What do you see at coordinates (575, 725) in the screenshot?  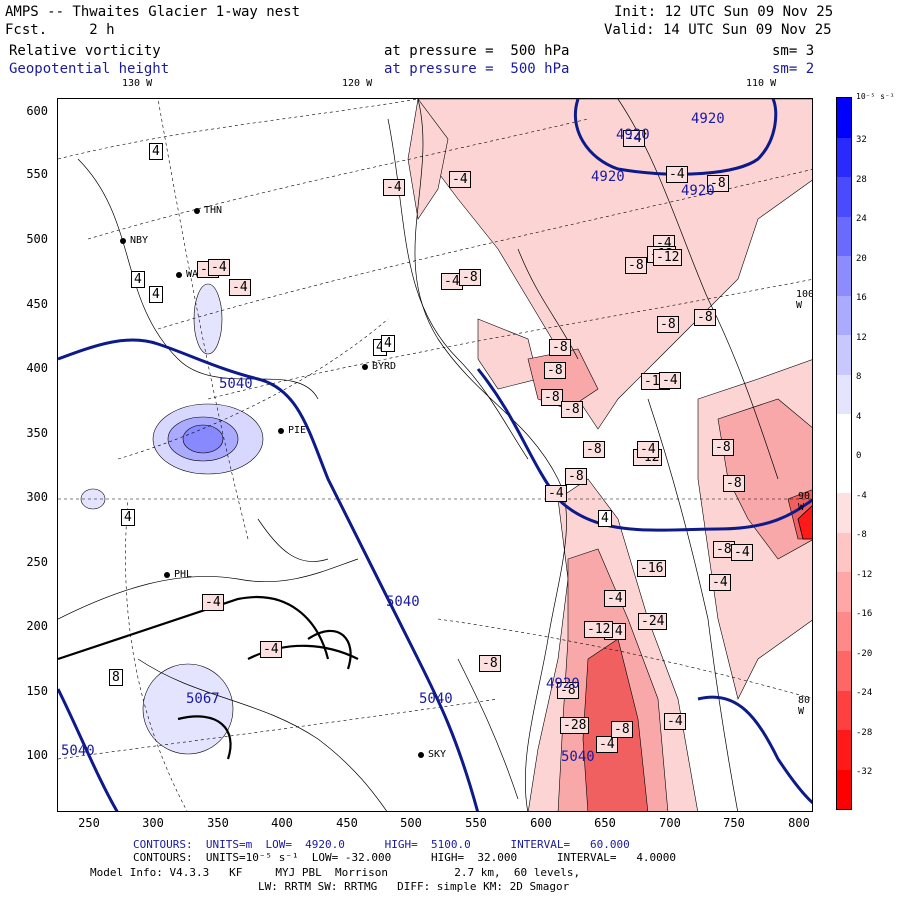 I see `vorticity-contour-label: -28` at bounding box center [575, 725].